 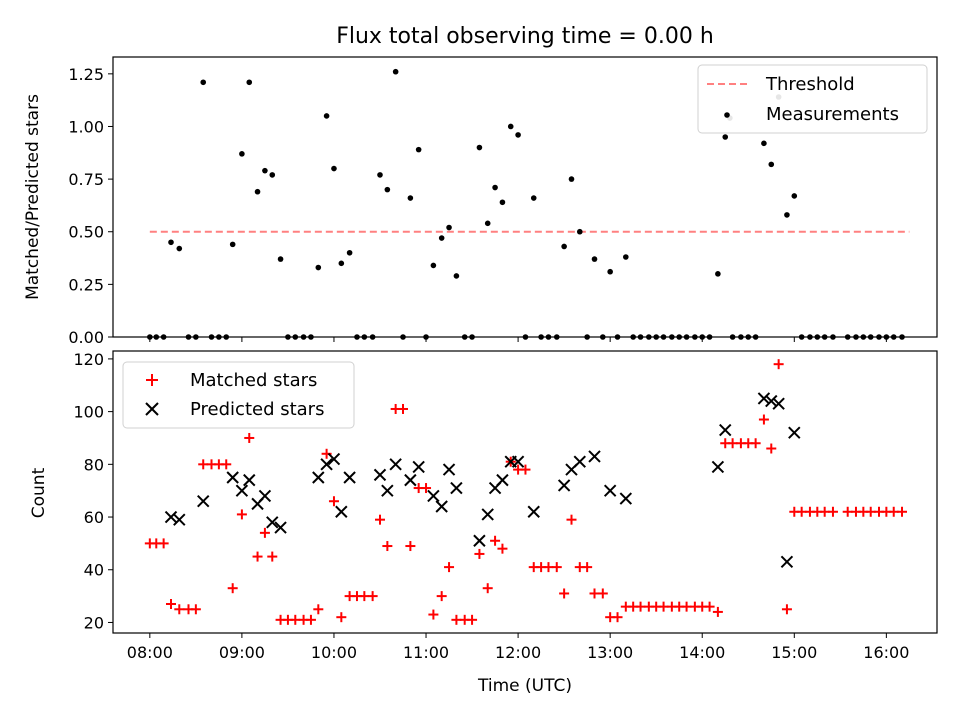 I want to click on x-axis-label: Time (UTC), so click(x=524, y=686).